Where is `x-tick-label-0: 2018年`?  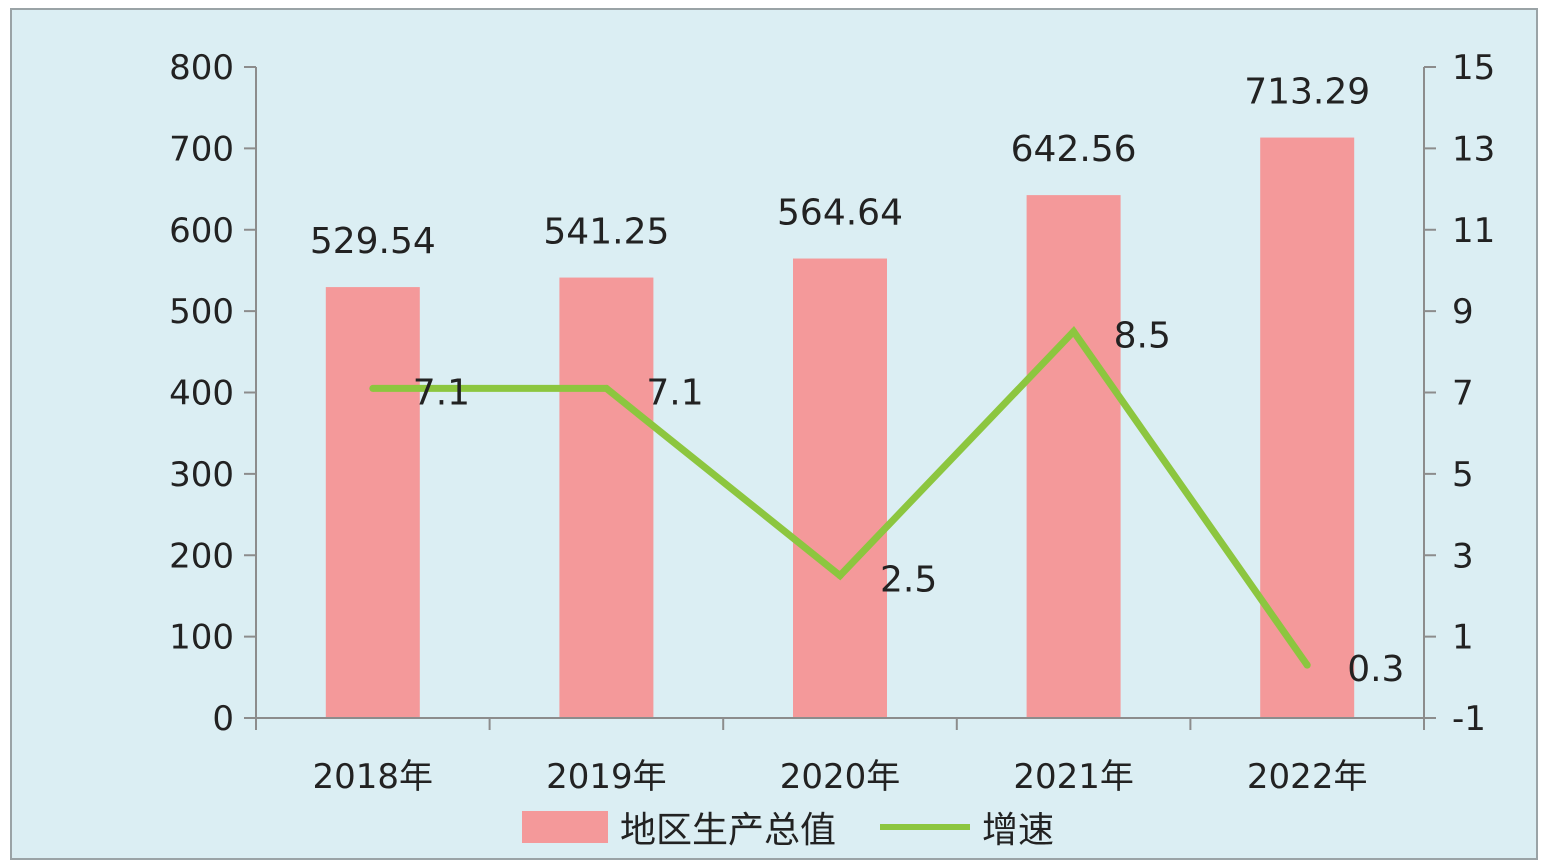 x-tick-label-0: 2018年 is located at coordinates (373, 777).